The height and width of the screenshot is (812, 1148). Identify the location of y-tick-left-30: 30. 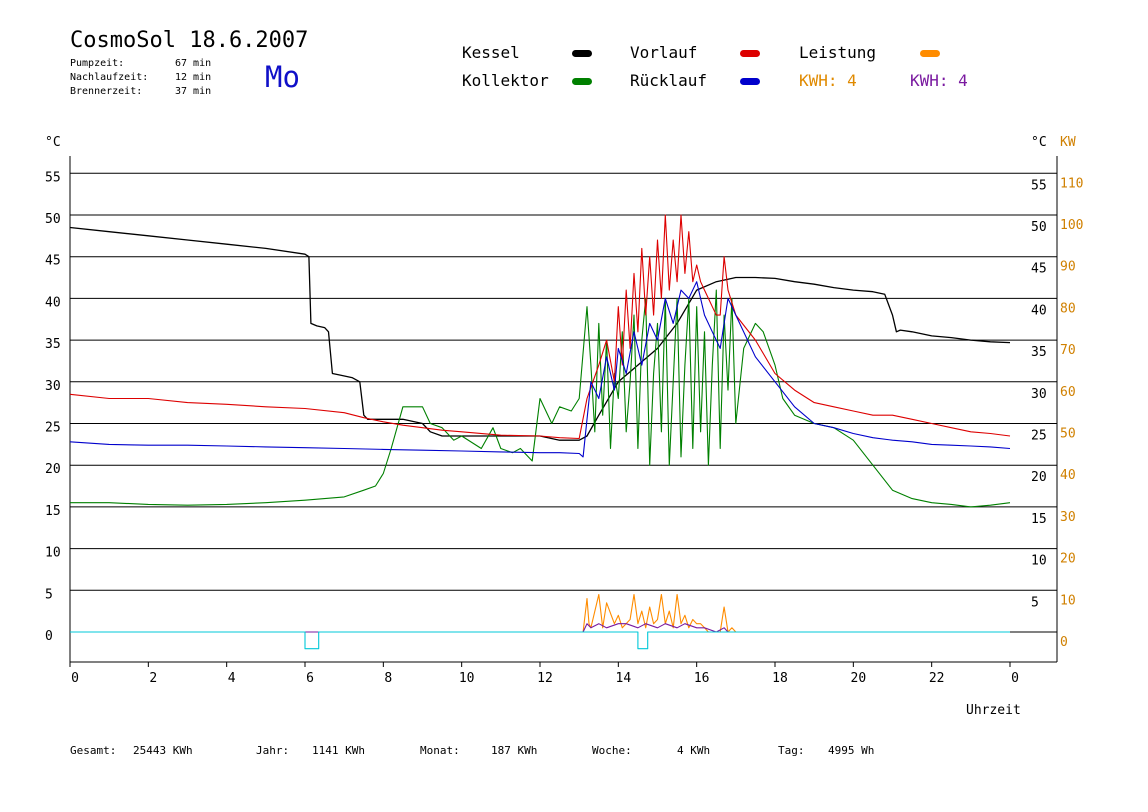
(53, 386).